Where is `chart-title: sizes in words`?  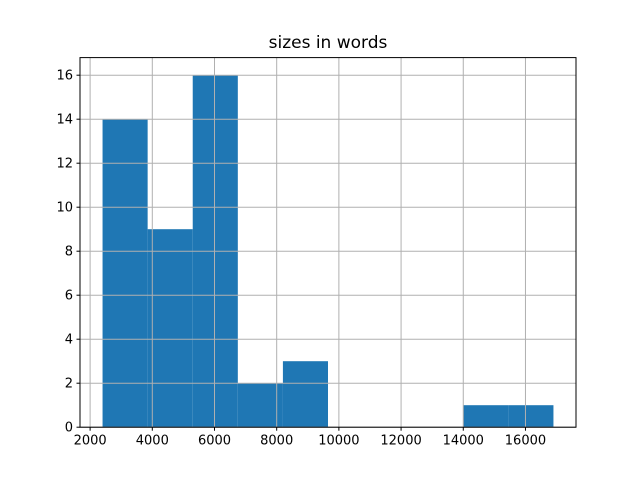 chart-title: sizes in words is located at coordinates (328, 43).